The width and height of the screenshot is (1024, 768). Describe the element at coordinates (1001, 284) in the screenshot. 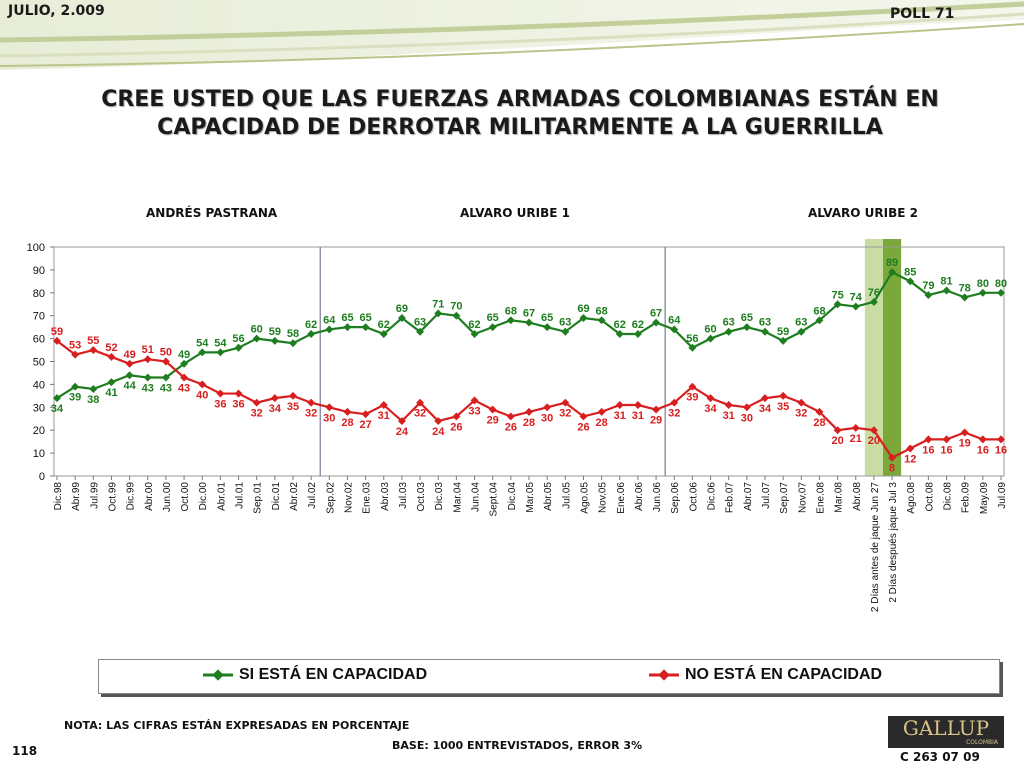

I see `data-label: 80` at that location.